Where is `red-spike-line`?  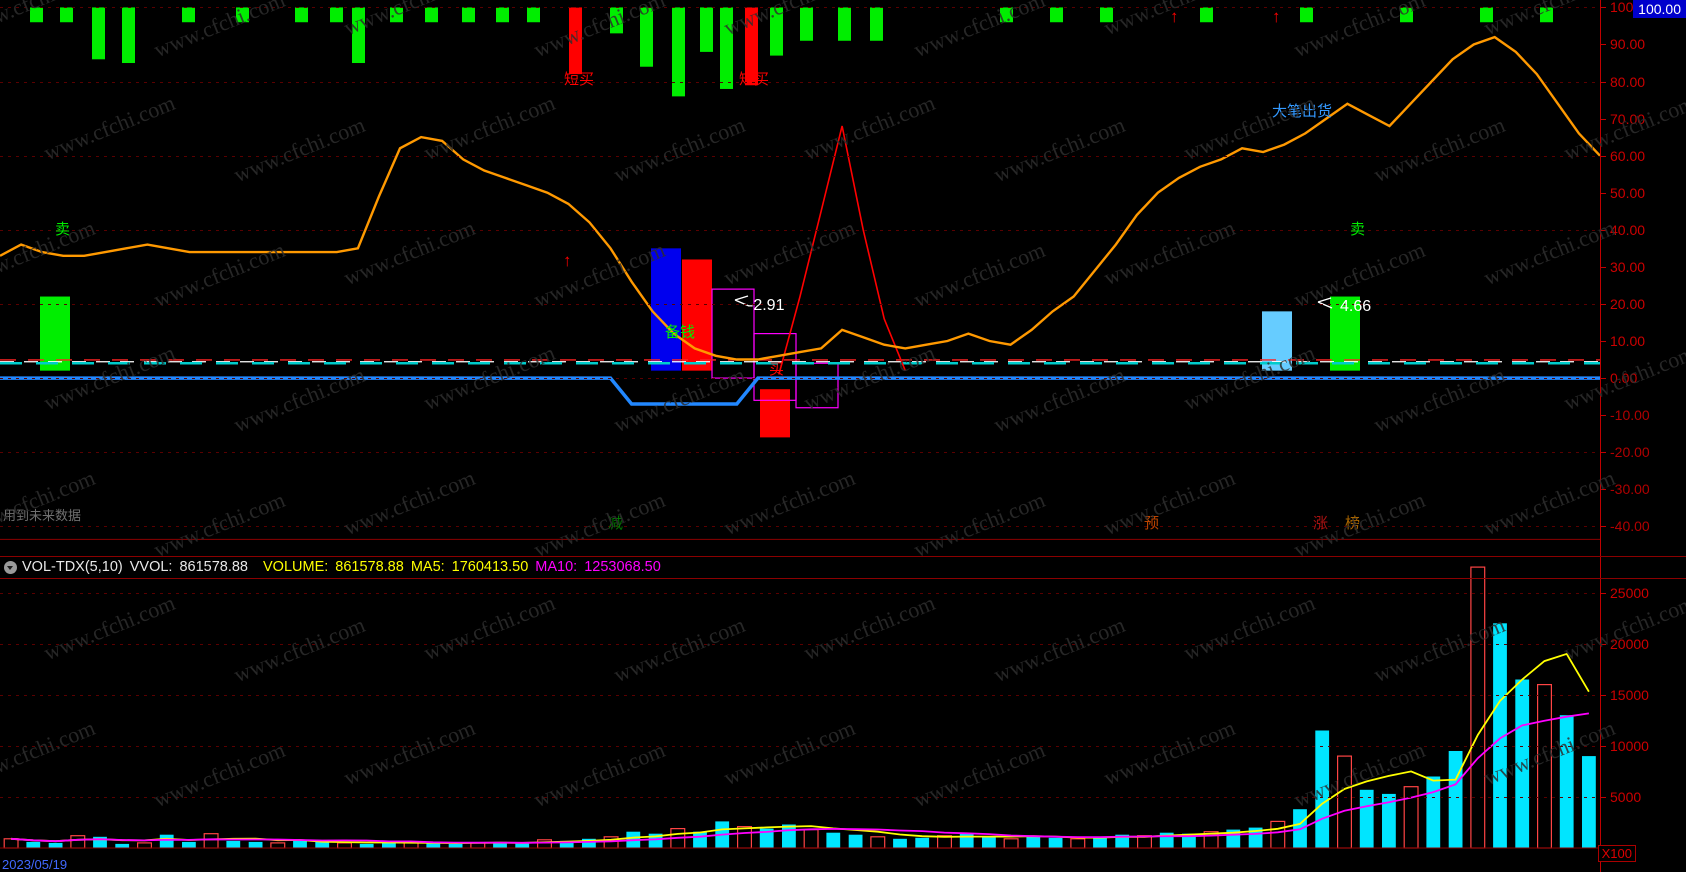
red-spike-line is located at coordinates (842, 250).